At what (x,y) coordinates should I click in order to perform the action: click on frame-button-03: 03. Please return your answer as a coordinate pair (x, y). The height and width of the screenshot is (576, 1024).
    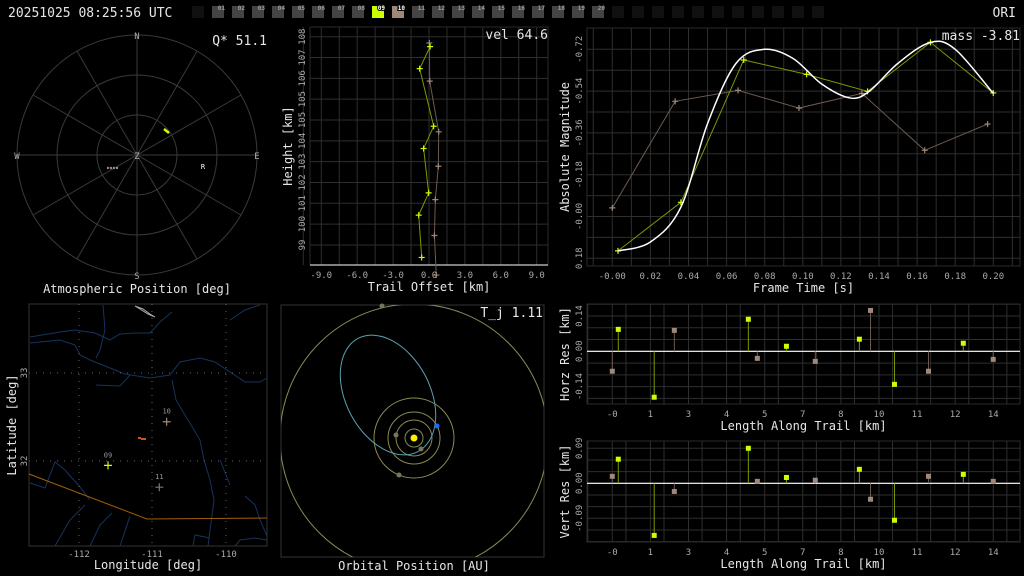
    Looking at the image, I should click on (258, 11).